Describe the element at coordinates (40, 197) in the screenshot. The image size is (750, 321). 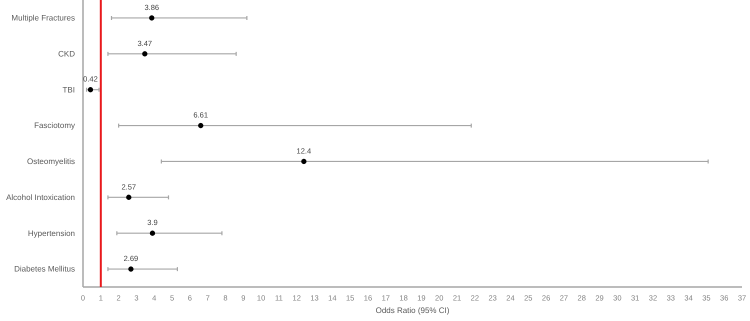
I see `y-tick-label: Alcohol Intoxication` at that location.